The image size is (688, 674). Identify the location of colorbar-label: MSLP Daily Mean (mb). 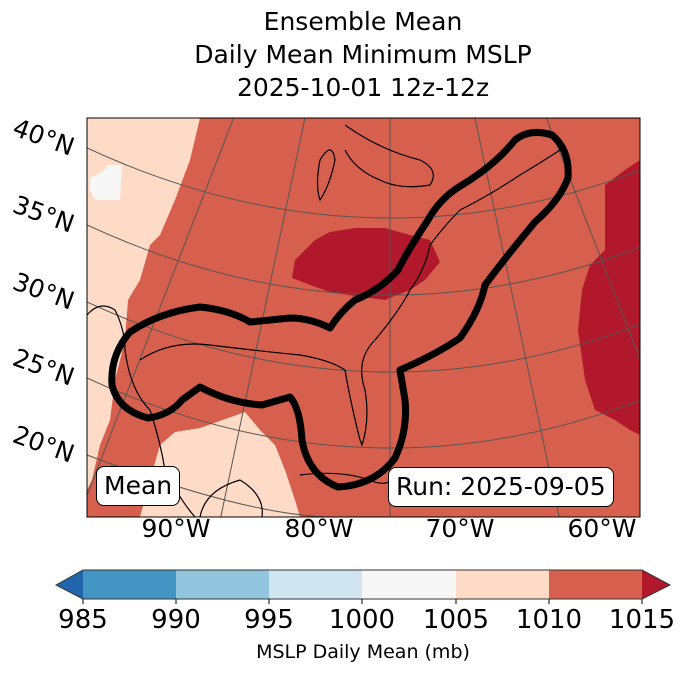
(363, 652).